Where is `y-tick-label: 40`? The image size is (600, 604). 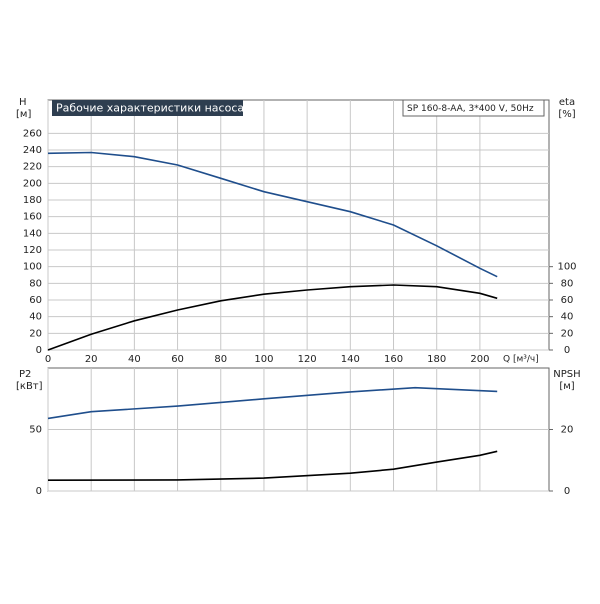
y-tick-label: 40 is located at coordinates (35, 317).